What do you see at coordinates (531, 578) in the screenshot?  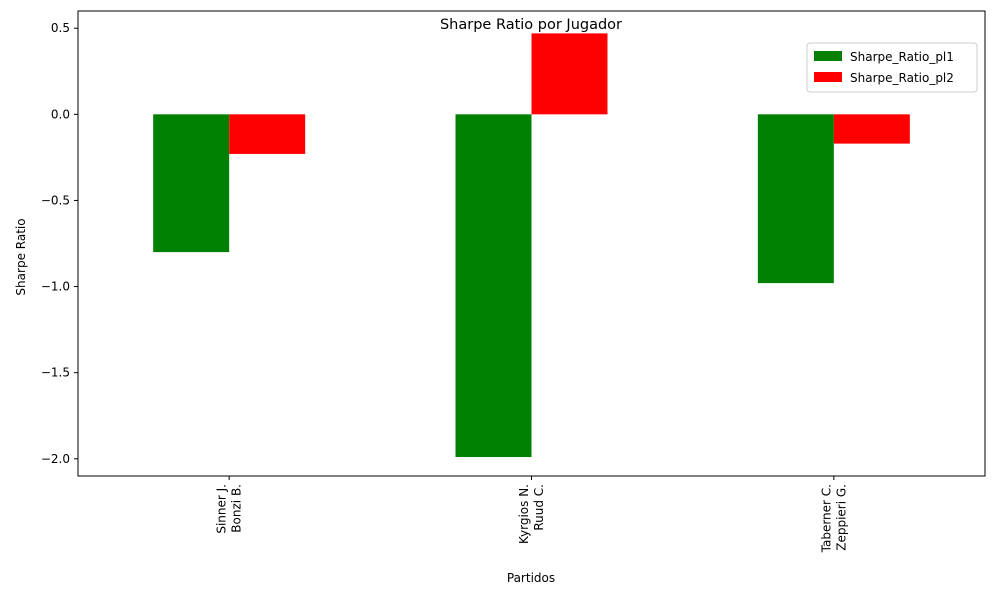 I see `x-axis-label: Partidos` at bounding box center [531, 578].